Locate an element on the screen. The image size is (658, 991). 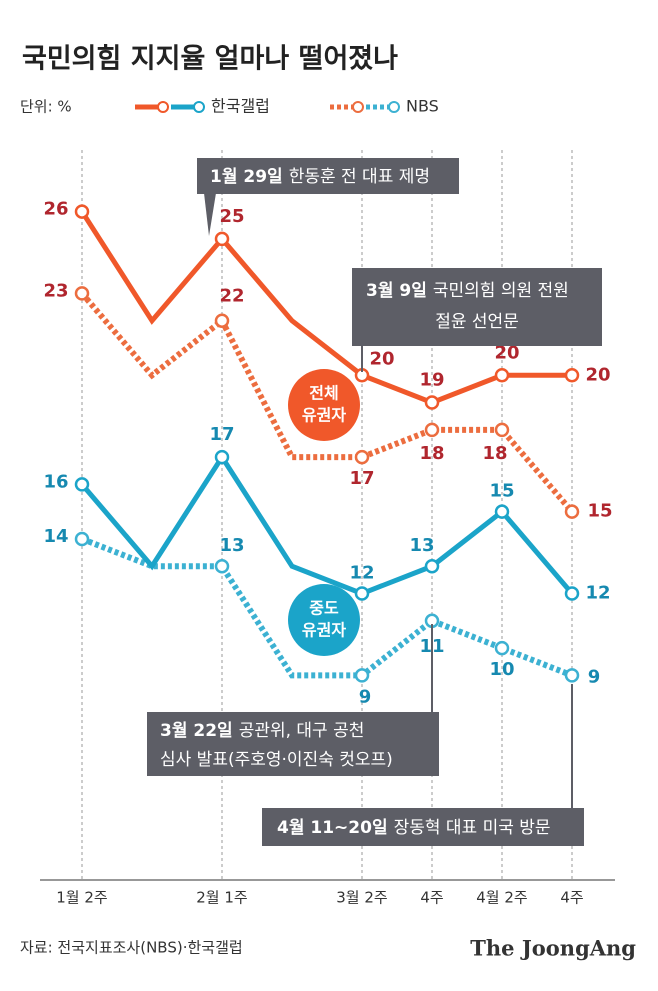
brand: The JoongAng is located at coordinates (553, 948).